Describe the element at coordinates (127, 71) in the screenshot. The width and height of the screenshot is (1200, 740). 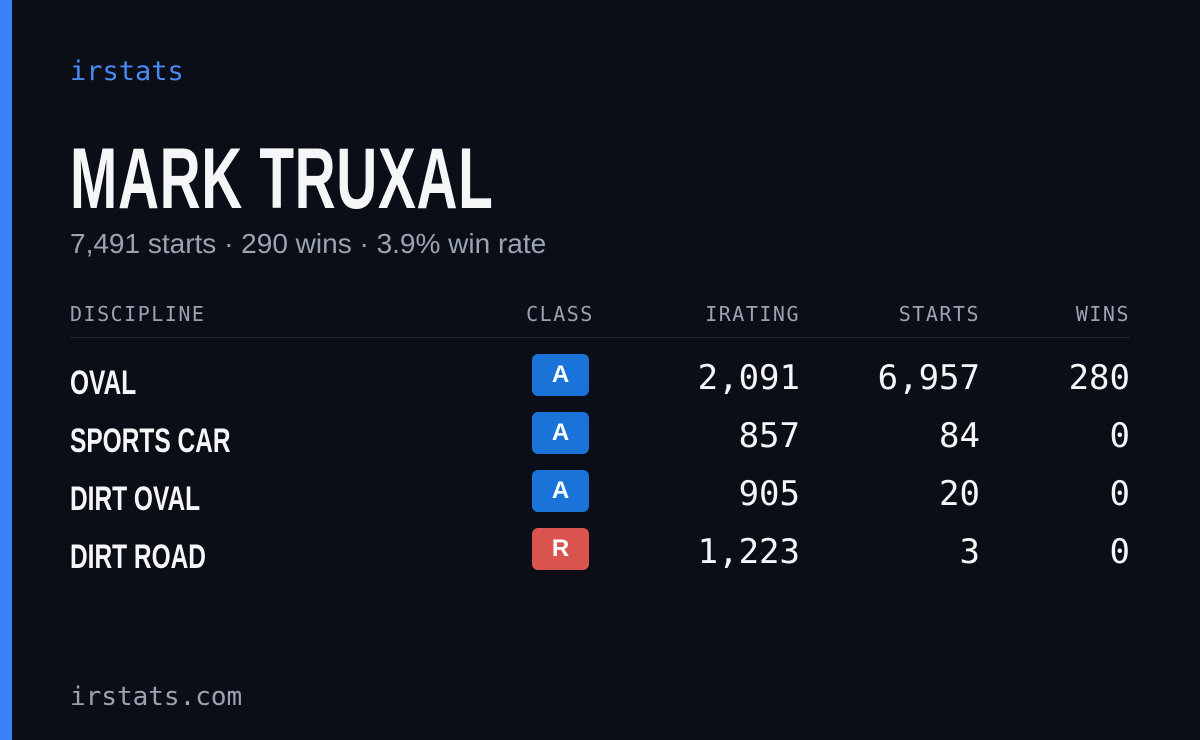
I see `brand: irstats` at that location.